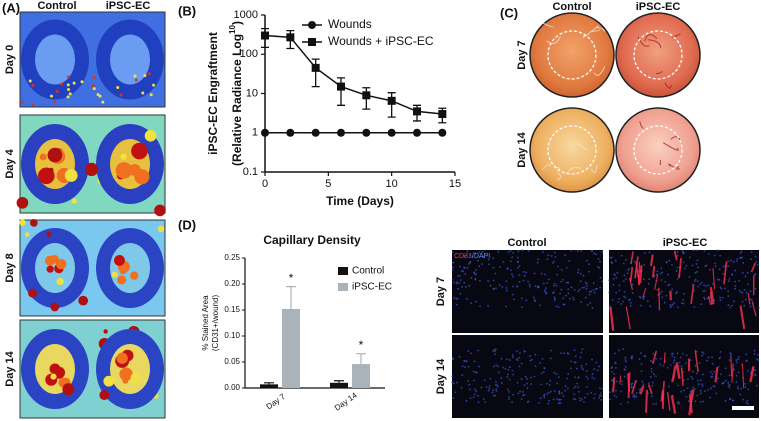 The height and width of the screenshot is (421, 761). I want to click on y-tick-label: 0.1, so click(250, 172).